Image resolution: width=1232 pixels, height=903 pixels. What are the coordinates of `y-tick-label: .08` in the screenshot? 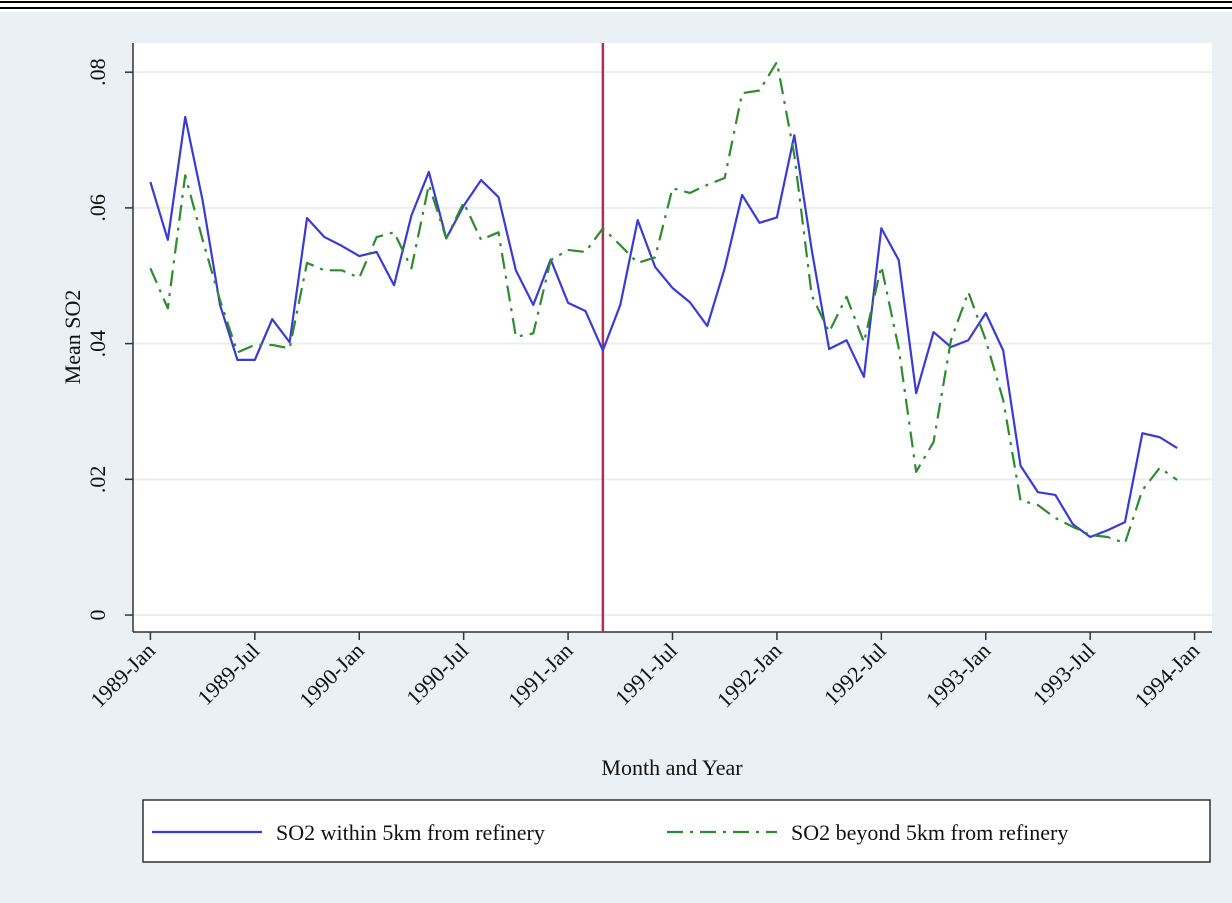 It's located at (97, 72).